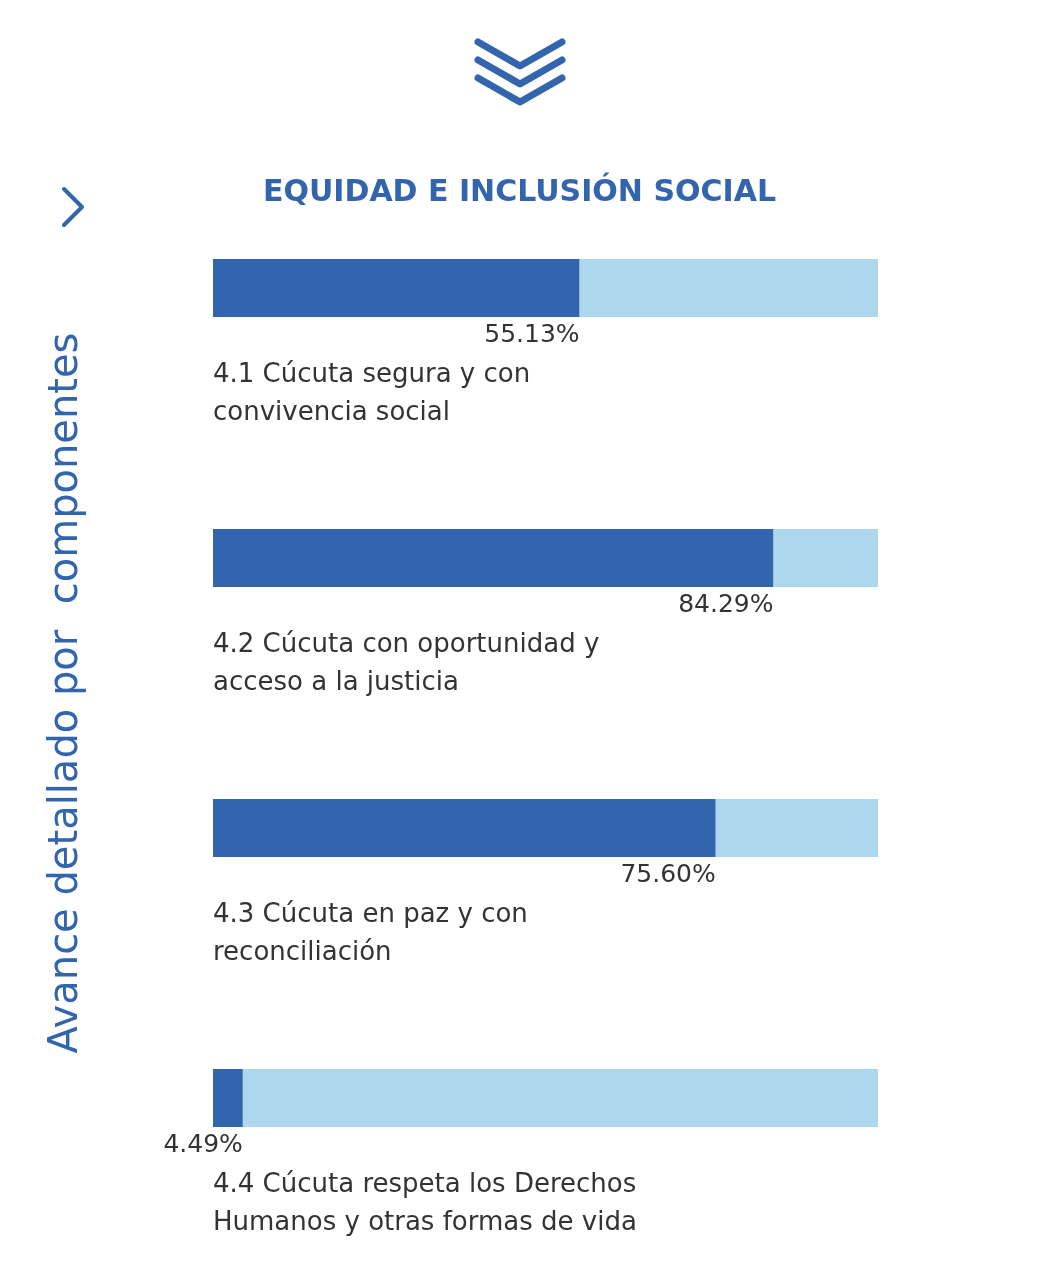 The image size is (1039, 1273). Describe the element at coordinates (668, 873) in the screenshot. I see `data-label: 75.60%` at that location.